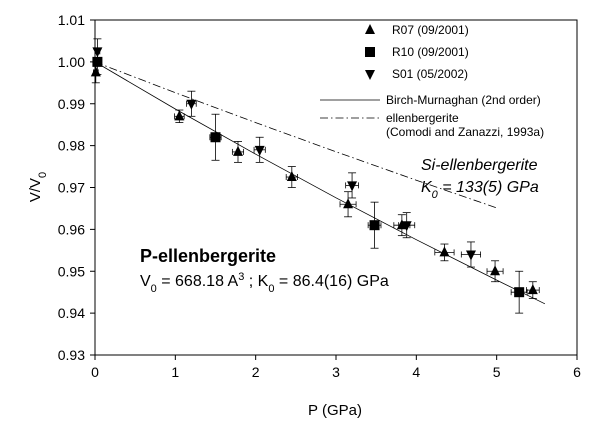 The height and width of the screenshot is (434, 595). What do you see at coordinates (95, 372) in the screenshot?
I see `x-tick-label-0: 0` at bounding box center [95, 372].